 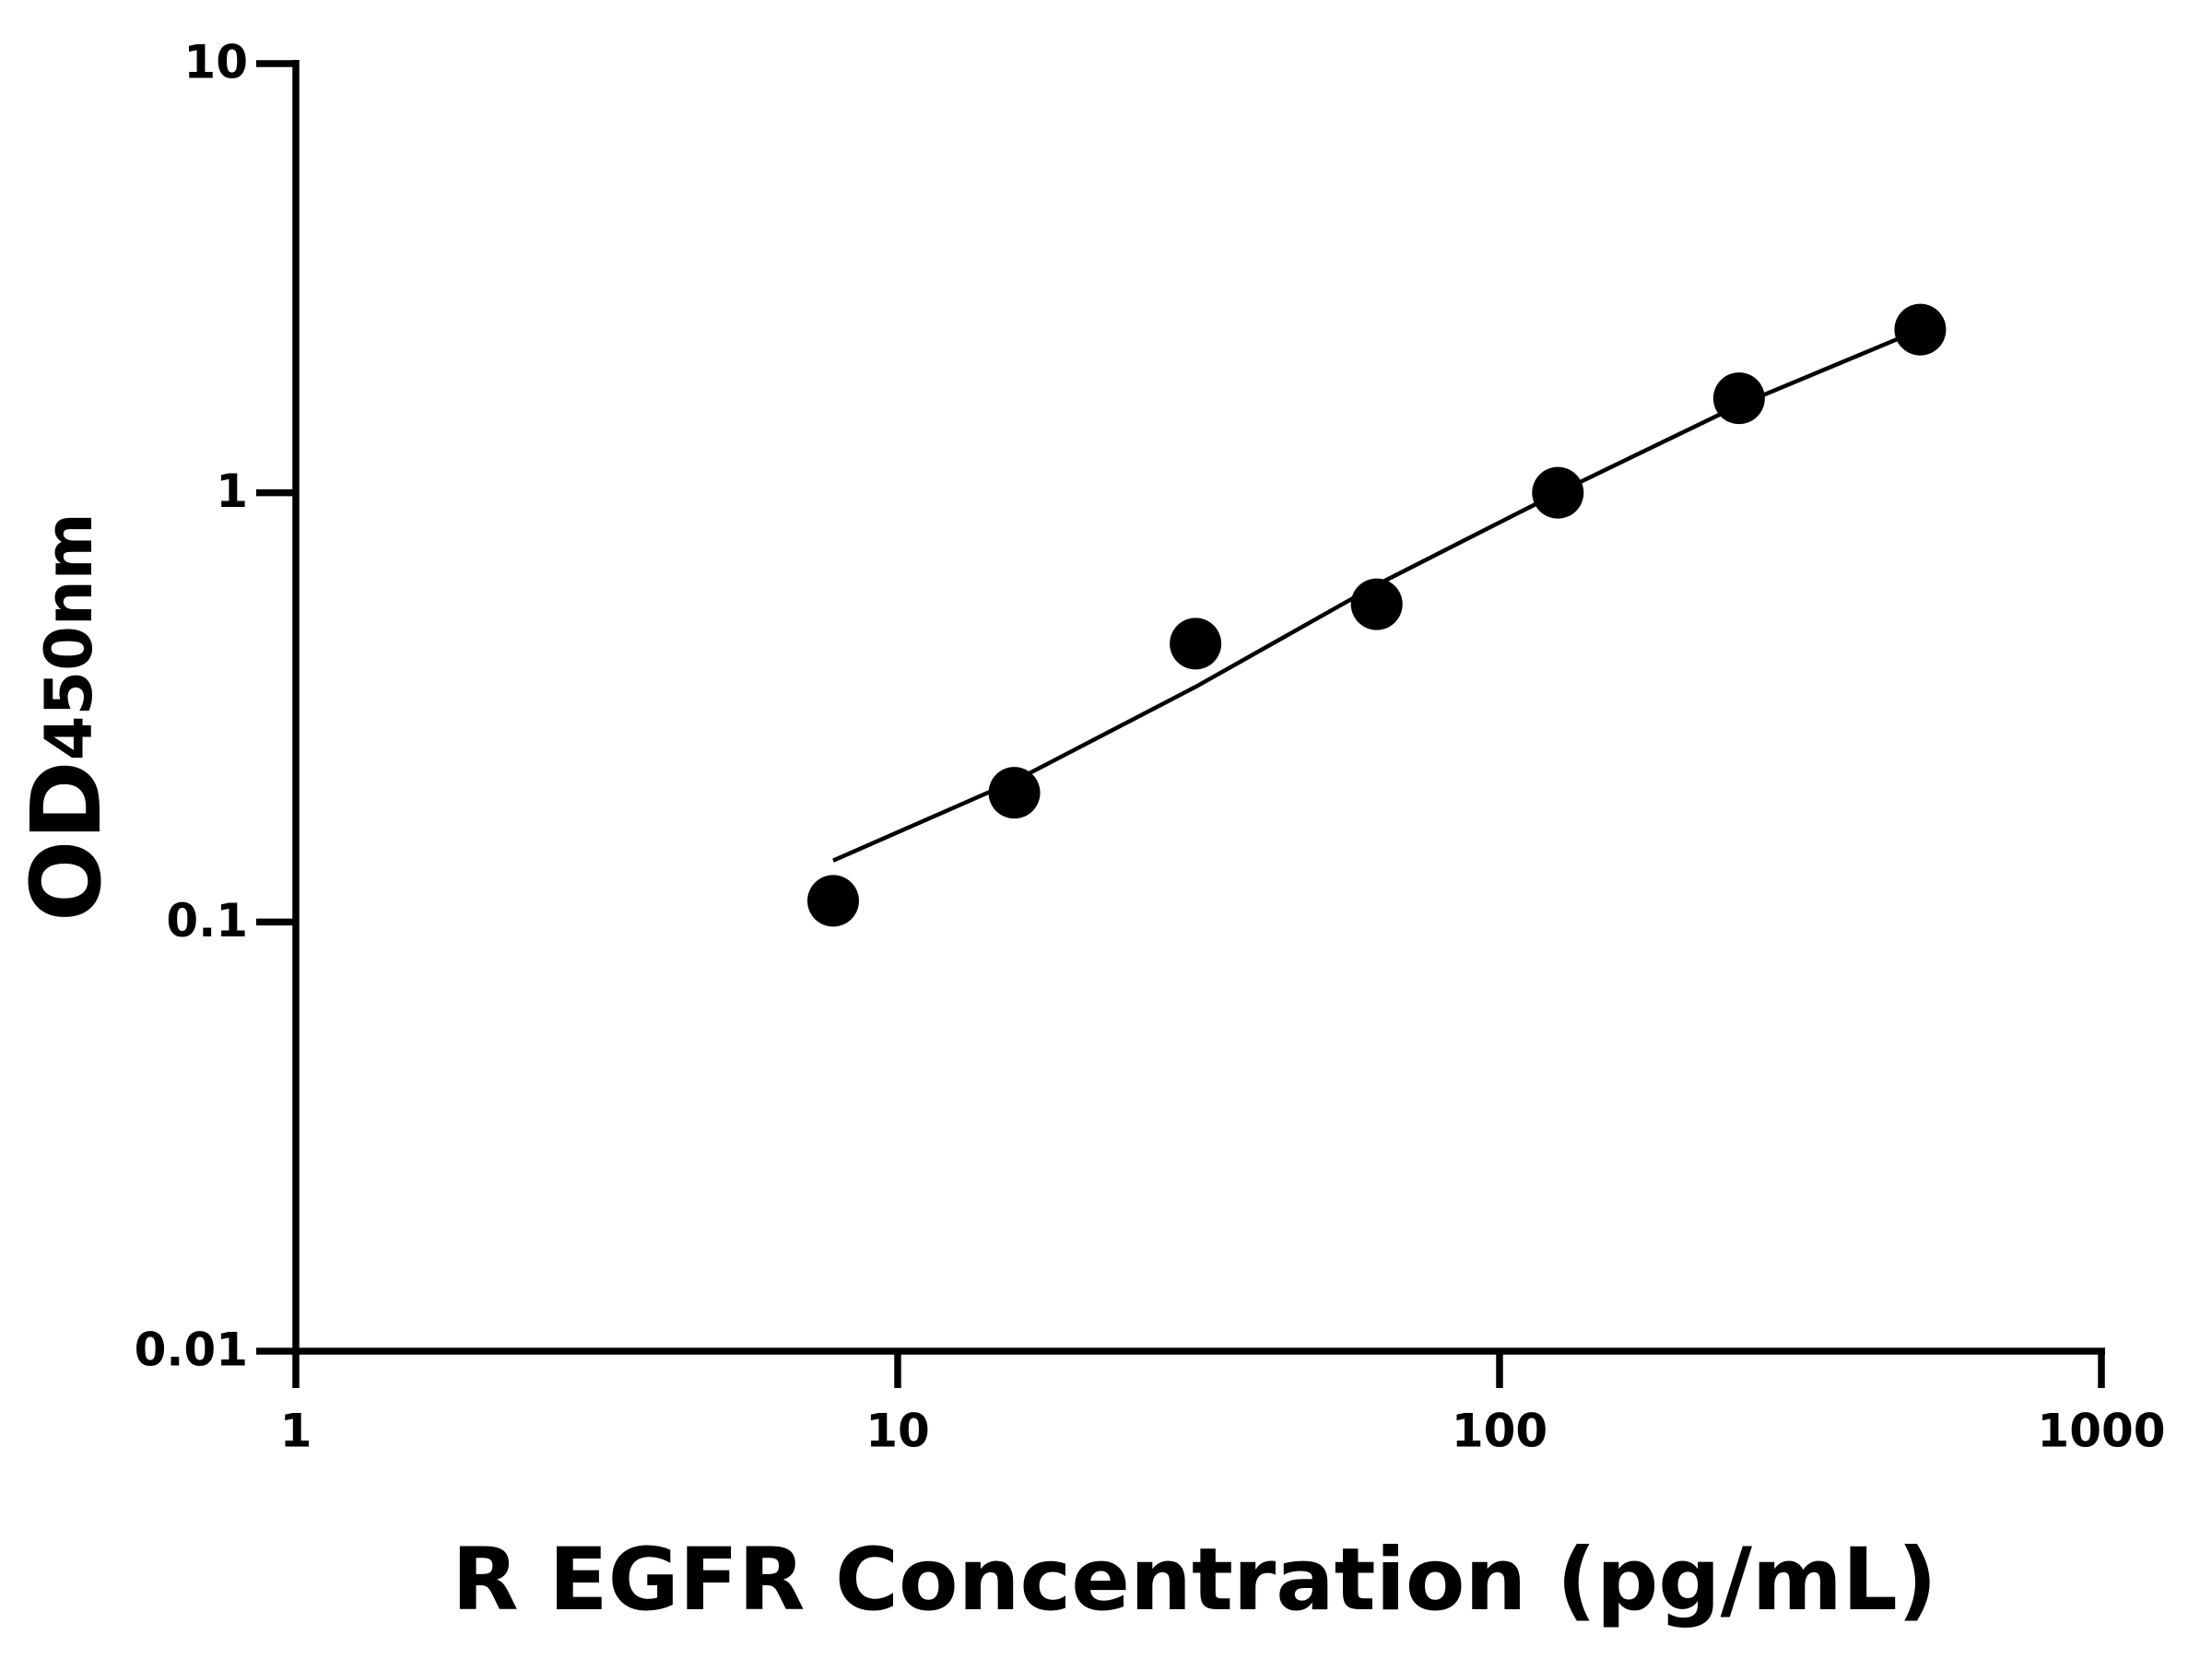 What do you see at coordinates (215, 62) in the screenshot?
I see `y-tick-label: 10` at bounding box center [215, 62].